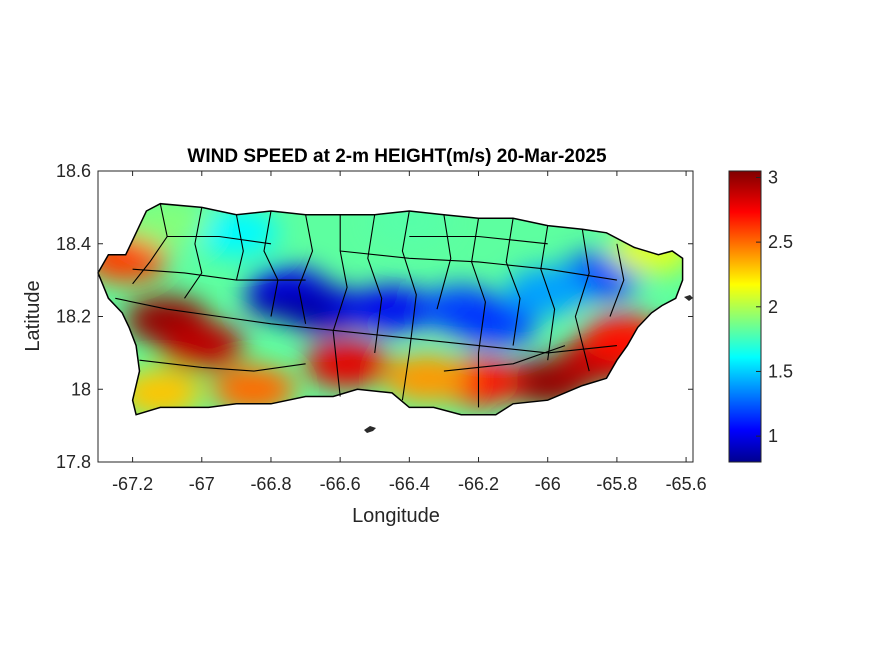 Image resolution: width=875 pixels, height=656 pixels. Describe the element at coordinates (780, 242) in the screenshot. I see `colorbar-tick-label: 2.5` at that location.